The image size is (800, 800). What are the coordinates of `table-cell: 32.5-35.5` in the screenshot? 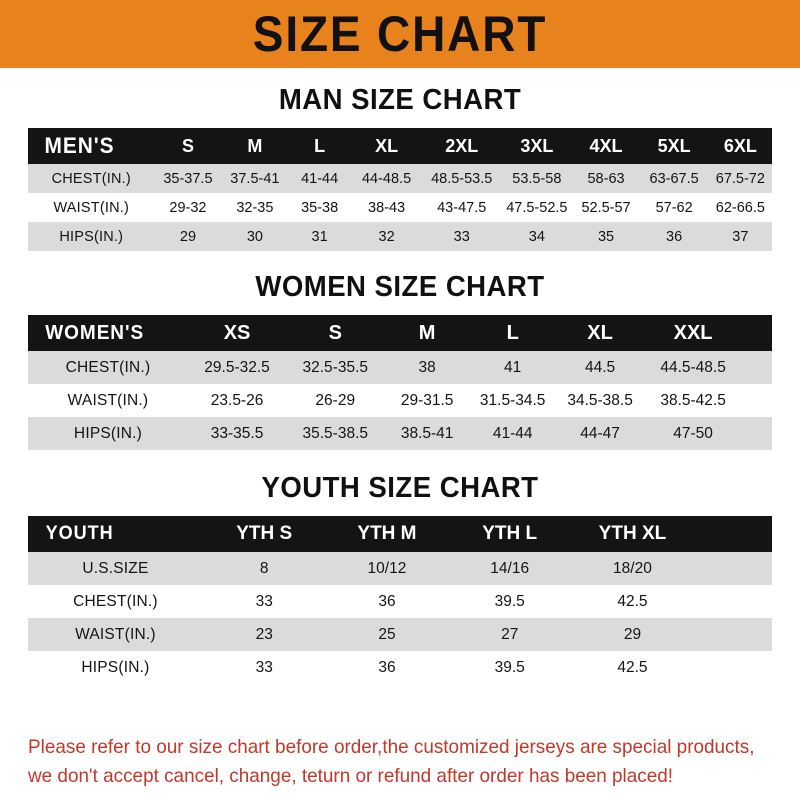 It's located at (335, 367).